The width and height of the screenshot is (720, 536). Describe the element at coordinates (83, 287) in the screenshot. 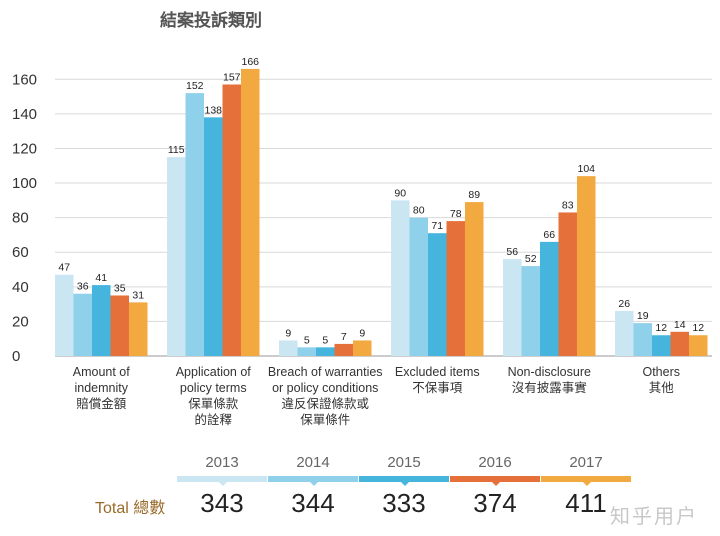

I see `data-label: 36` at that location.